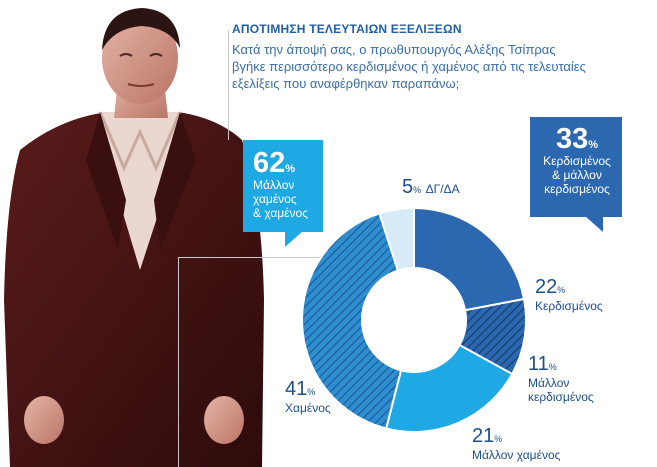 Image resolution: width=657 pixels, height=467 pixels. What do you see at coordinates (577, 161) in the screenshot?
I see `callout-won-line1: Κερδισμένος` at bounding box center [577, 161].